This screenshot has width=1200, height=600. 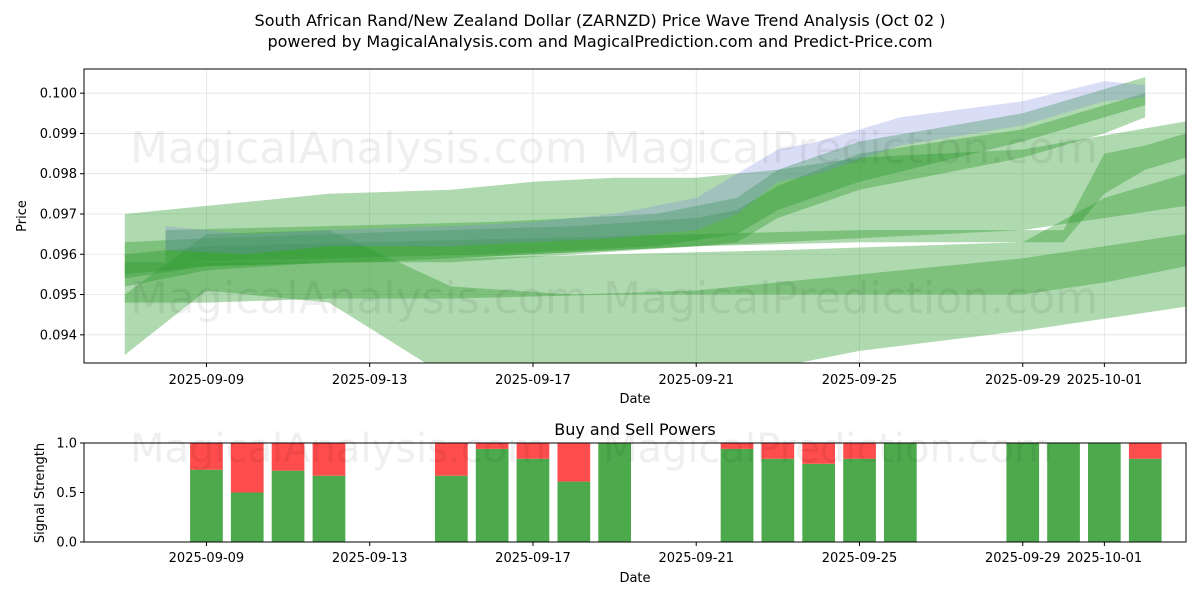 What do you see at coordinates (40, 493) in the screenshot?
I see `signal-y-label: Signal Strength` at bounding box center [40, 493].